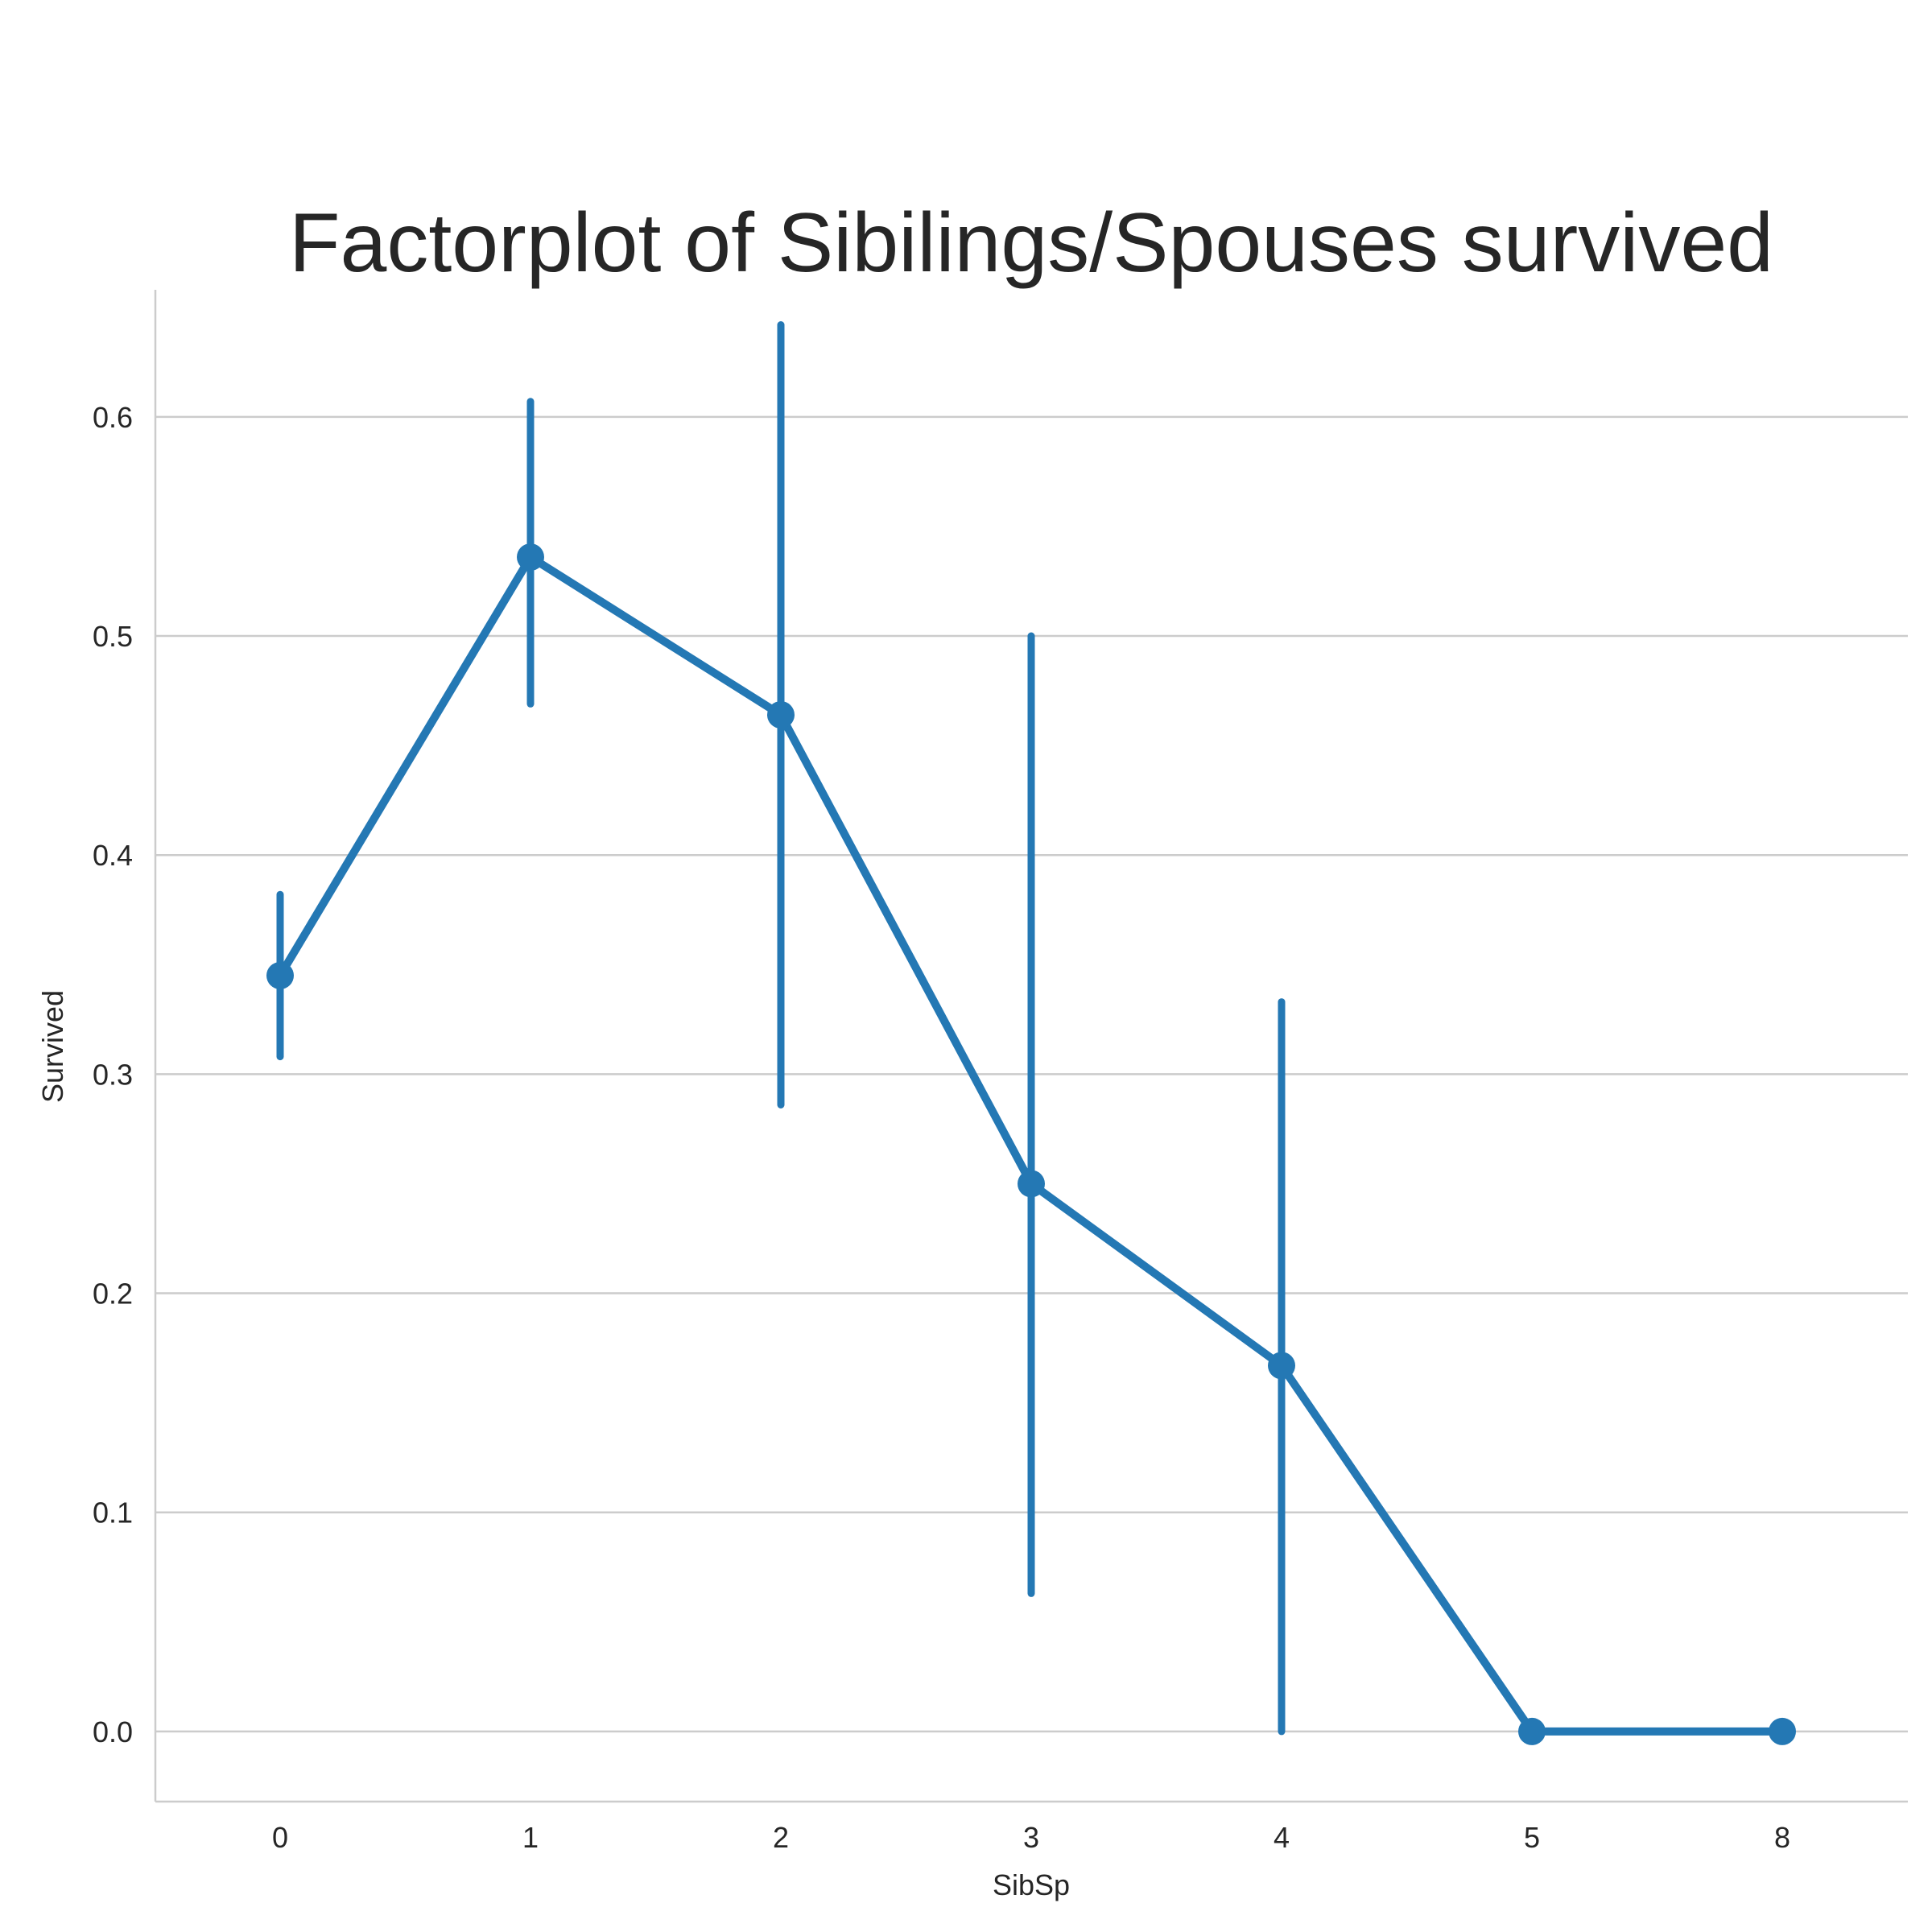 This screenshot has width=1932, height=1932. I want to click on y-tick-label: 0.6, so click(113, 417).